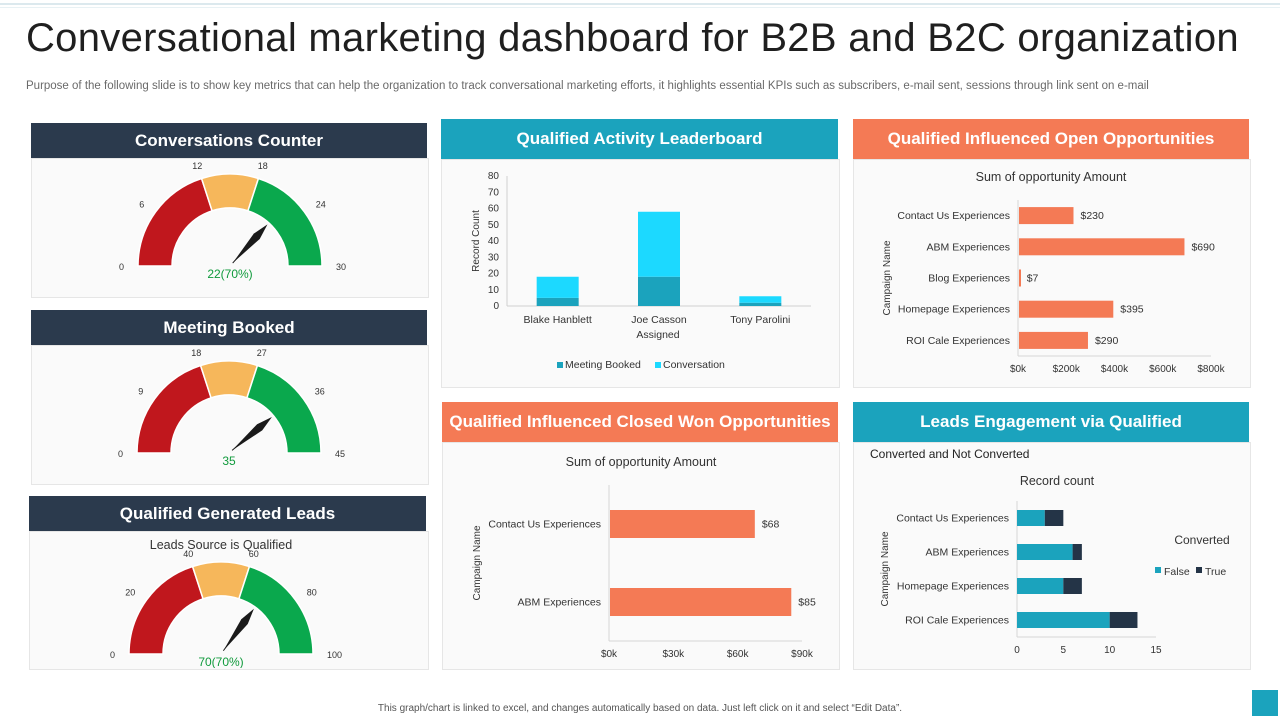  Describe the element at coordinates (1051, 139) in the screenshot. I see `open-opps-header: Qualified Influenced Open Opportunities` at that location.